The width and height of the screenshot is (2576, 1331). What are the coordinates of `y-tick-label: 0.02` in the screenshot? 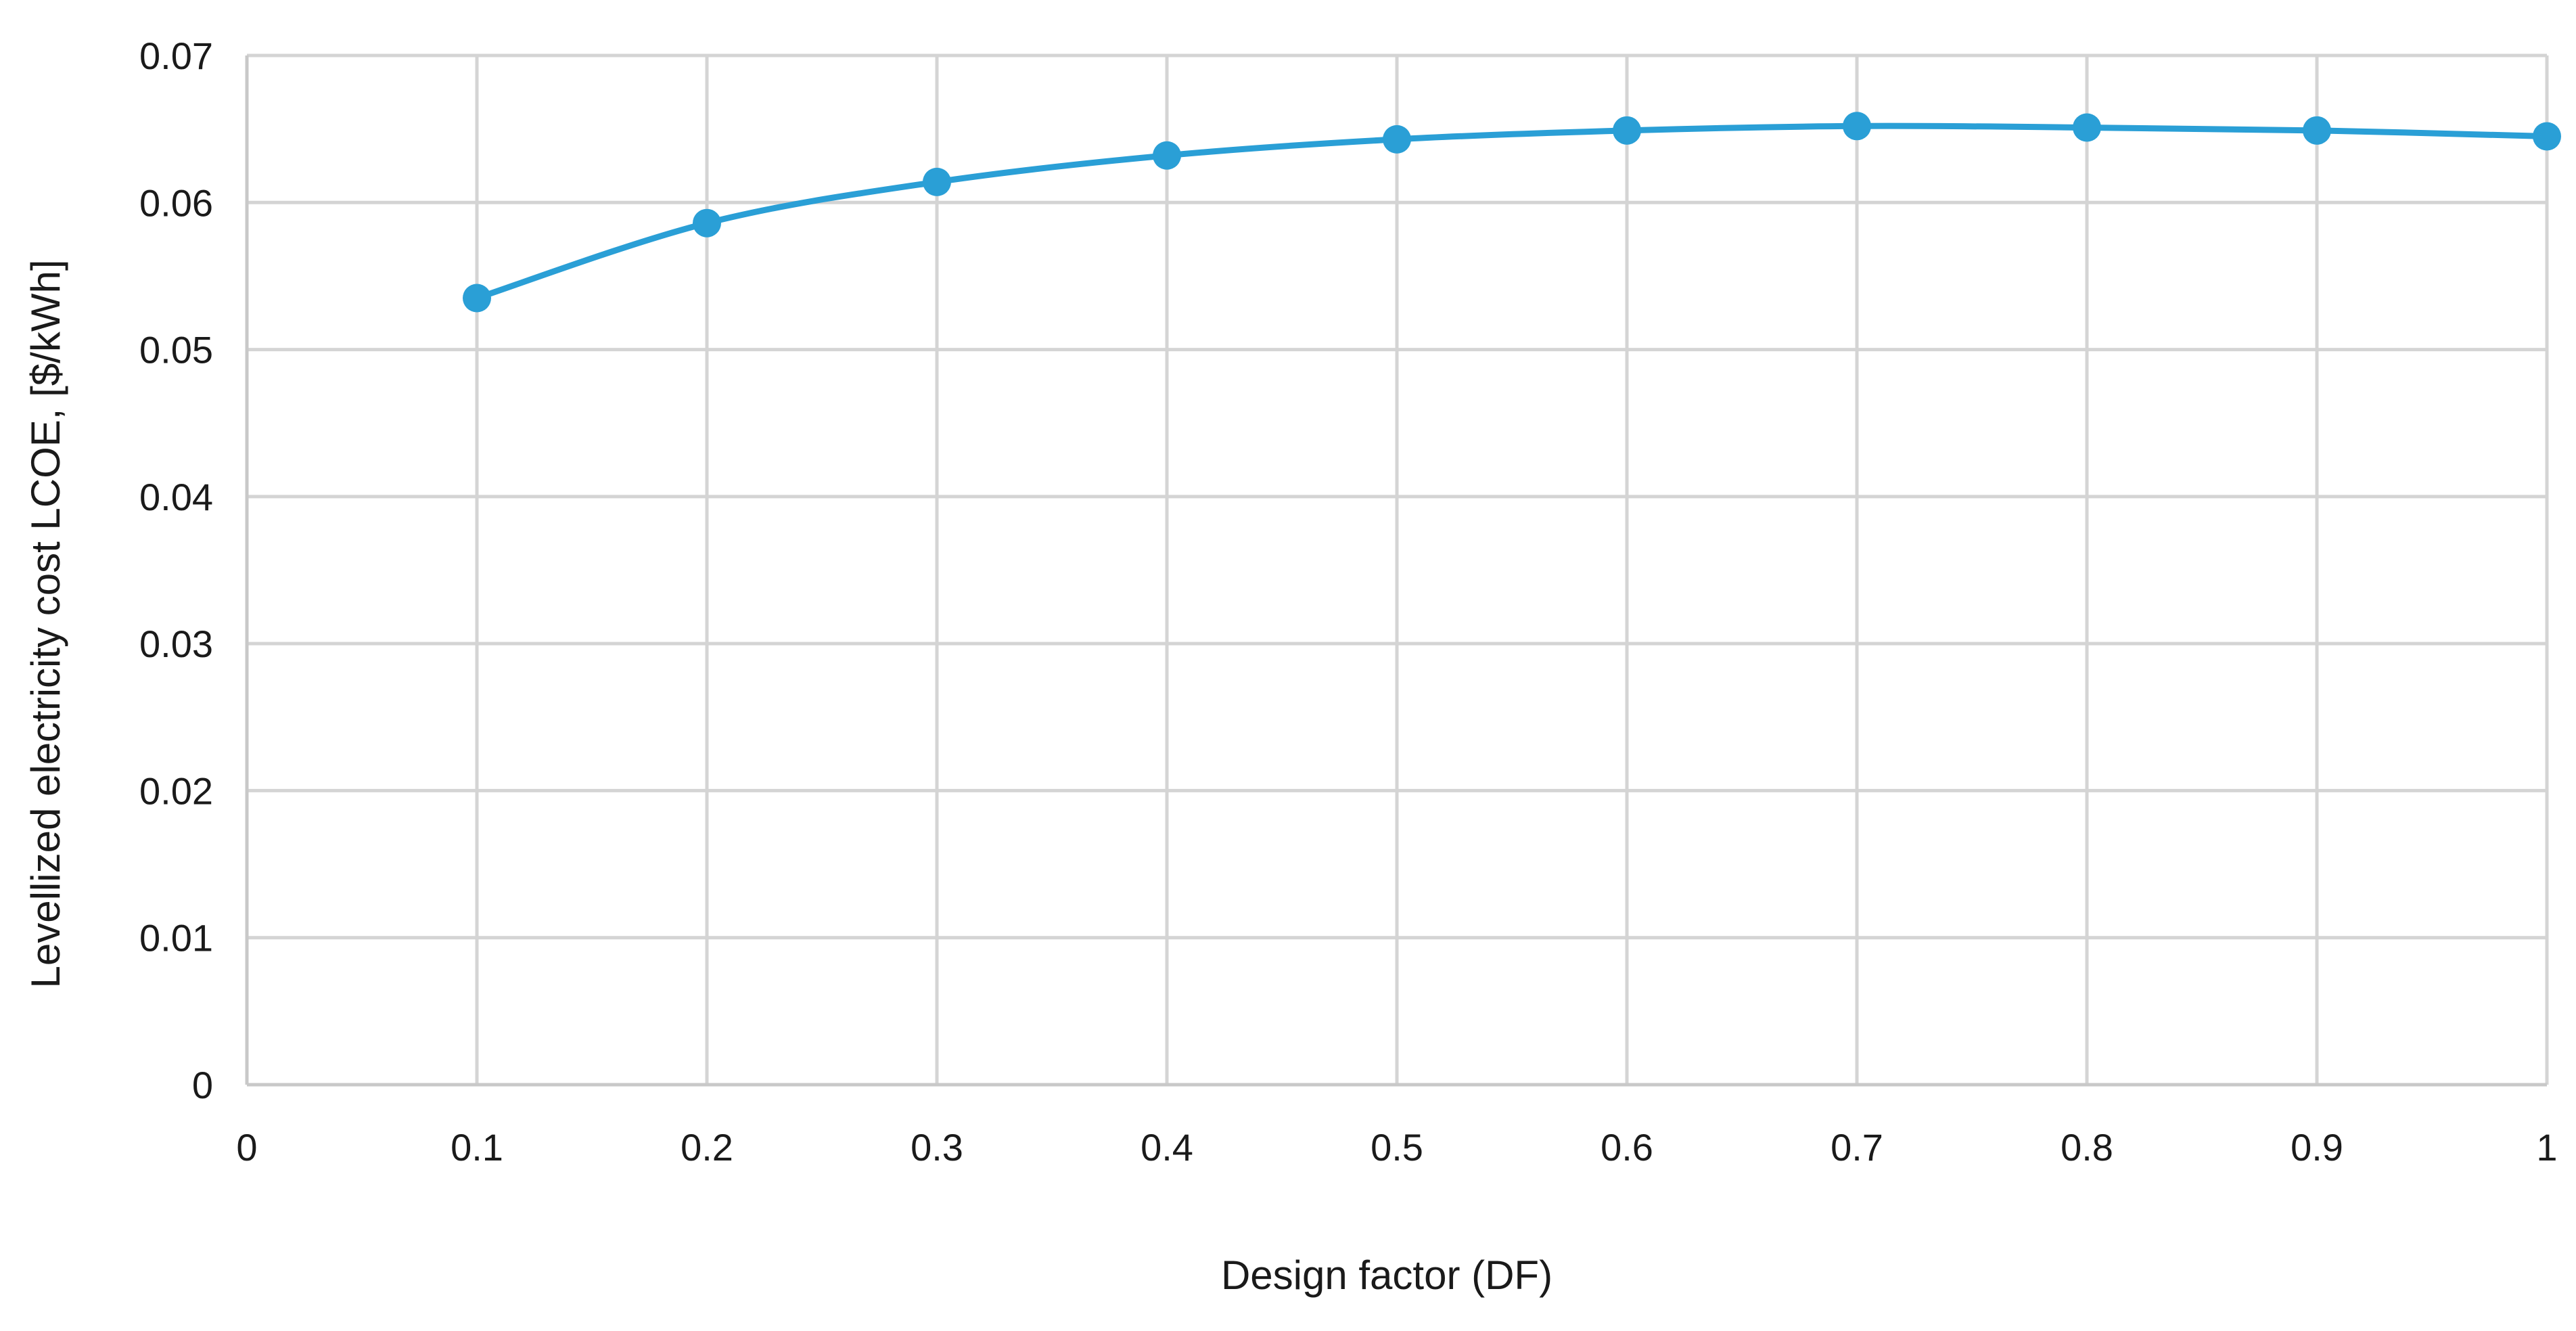 It's located at (176, 791).